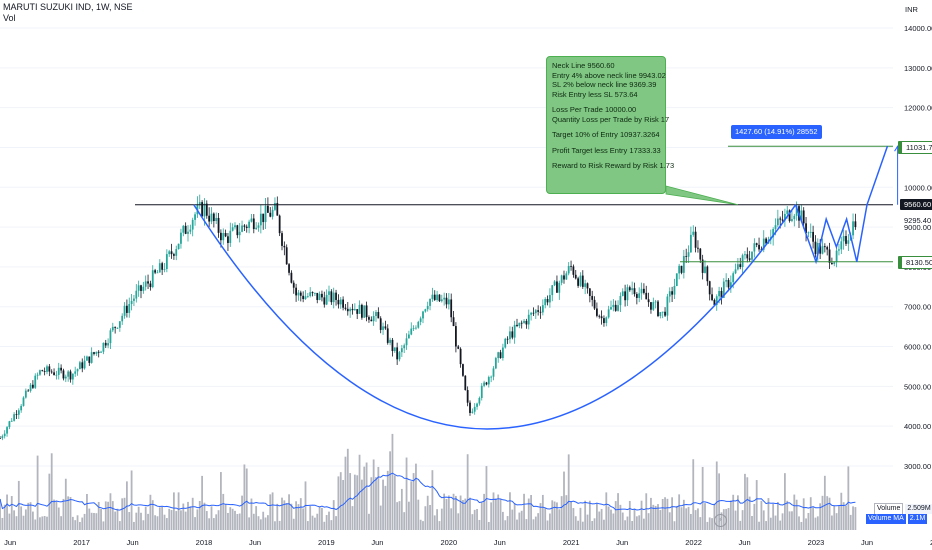 This screenshot has width=932, height=550. What do you see at coordinates (702, 195) in the screenshot?
I see `note-pointer` at bounding box center [702, 195].